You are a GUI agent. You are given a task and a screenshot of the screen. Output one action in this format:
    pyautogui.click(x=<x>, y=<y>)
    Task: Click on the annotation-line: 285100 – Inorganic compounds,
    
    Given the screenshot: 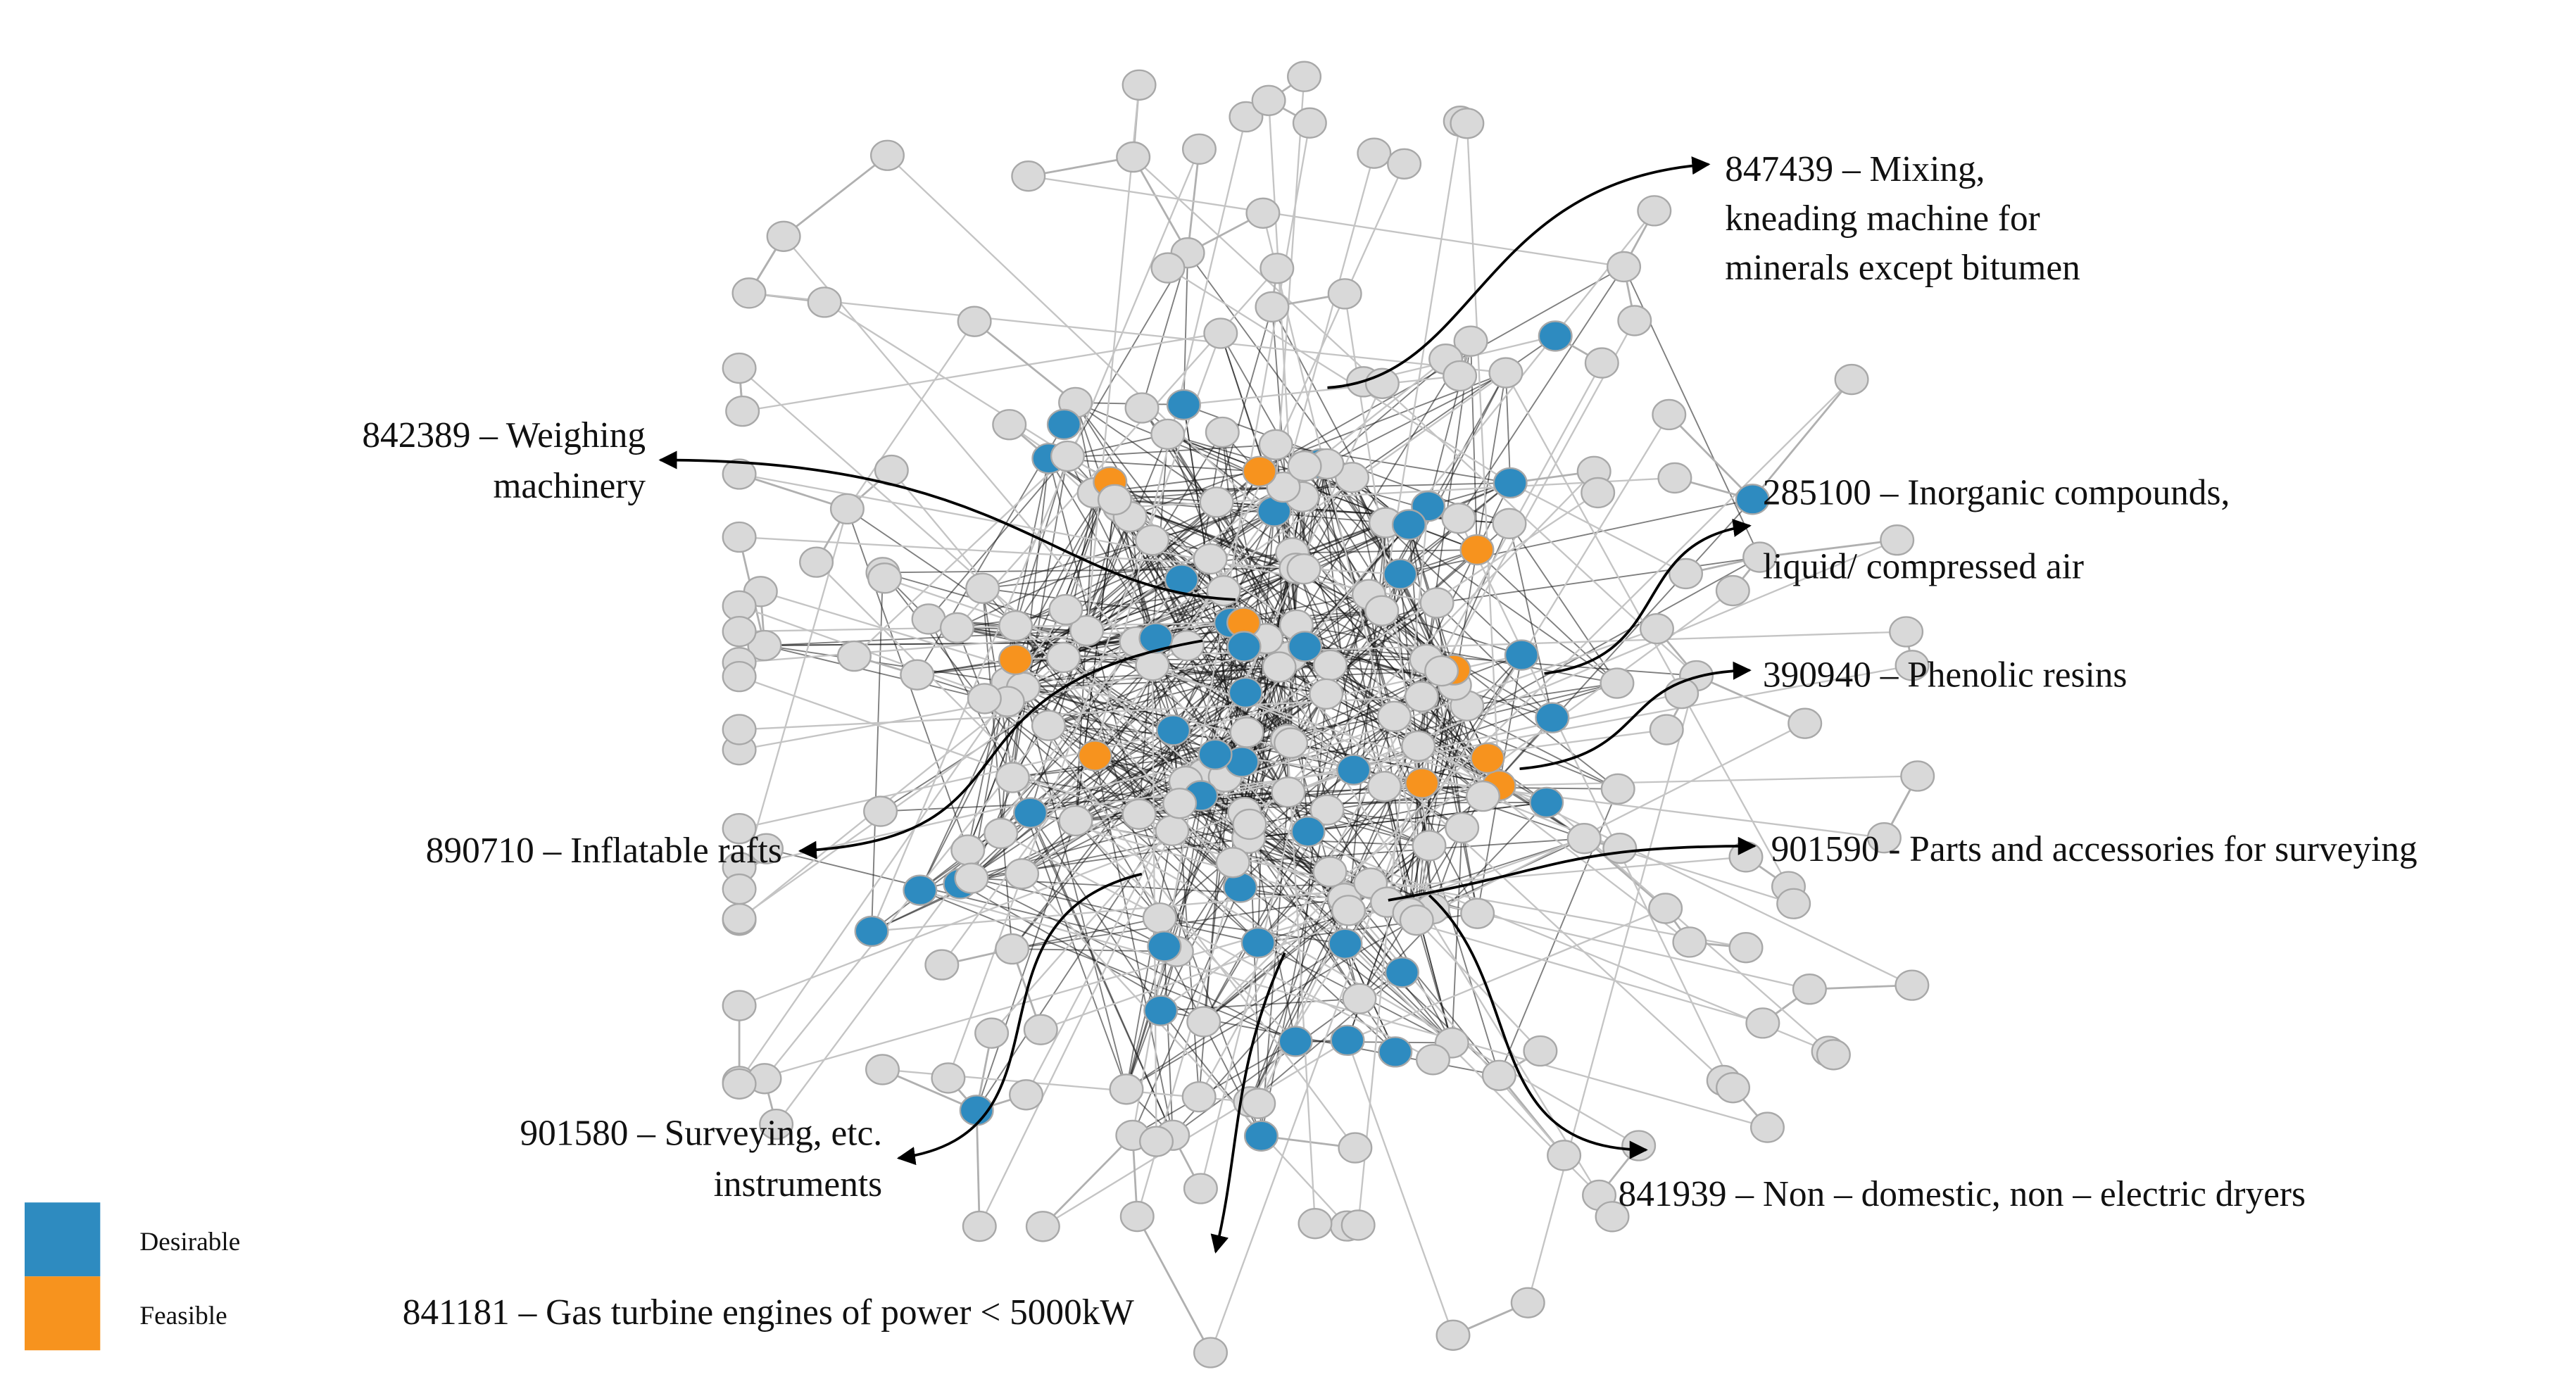 What is the action you would take?
    pyautogui.click(x=1996, y=492)
    